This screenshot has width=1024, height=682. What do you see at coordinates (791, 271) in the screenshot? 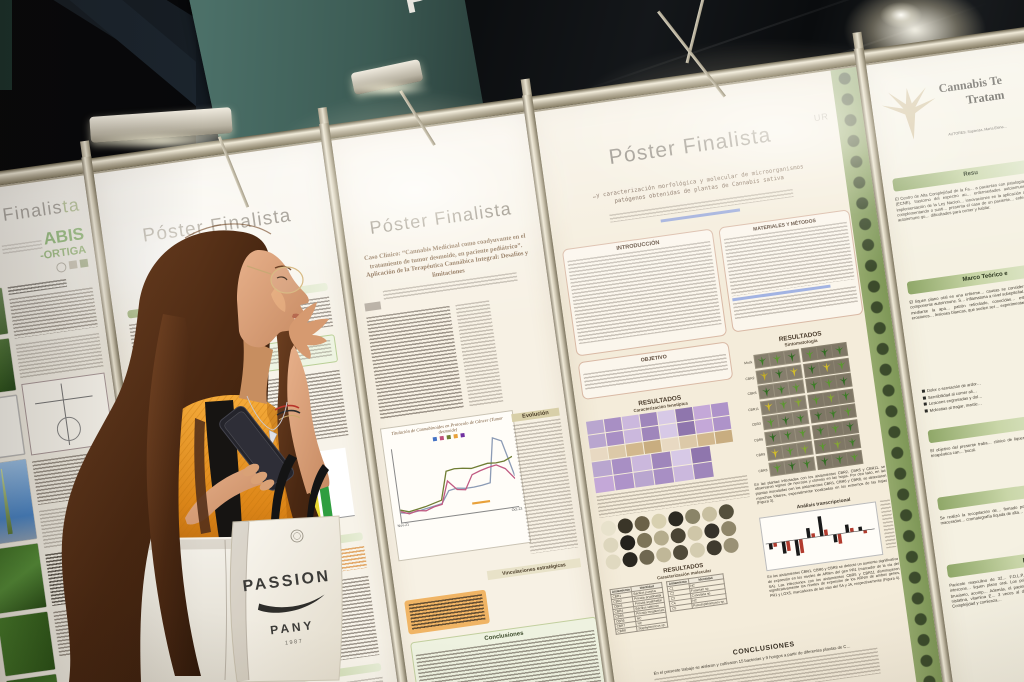
I see `methods-box: MATERIALES Y MÉTODOS` at bounding box center [791, 271].